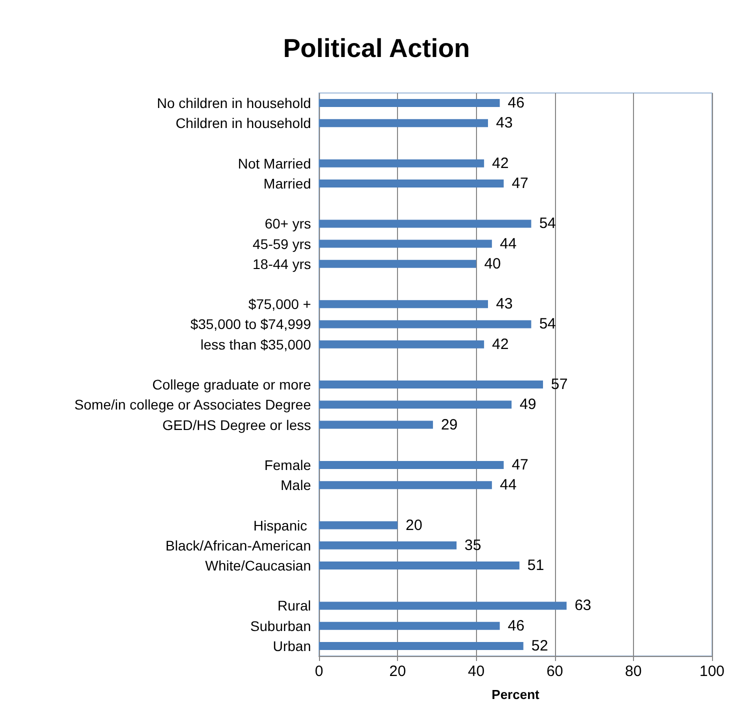 This screenshot has height=724, width=753. I want to click on y-tick-label: $35,000 to $74,999, so click(251, 324).